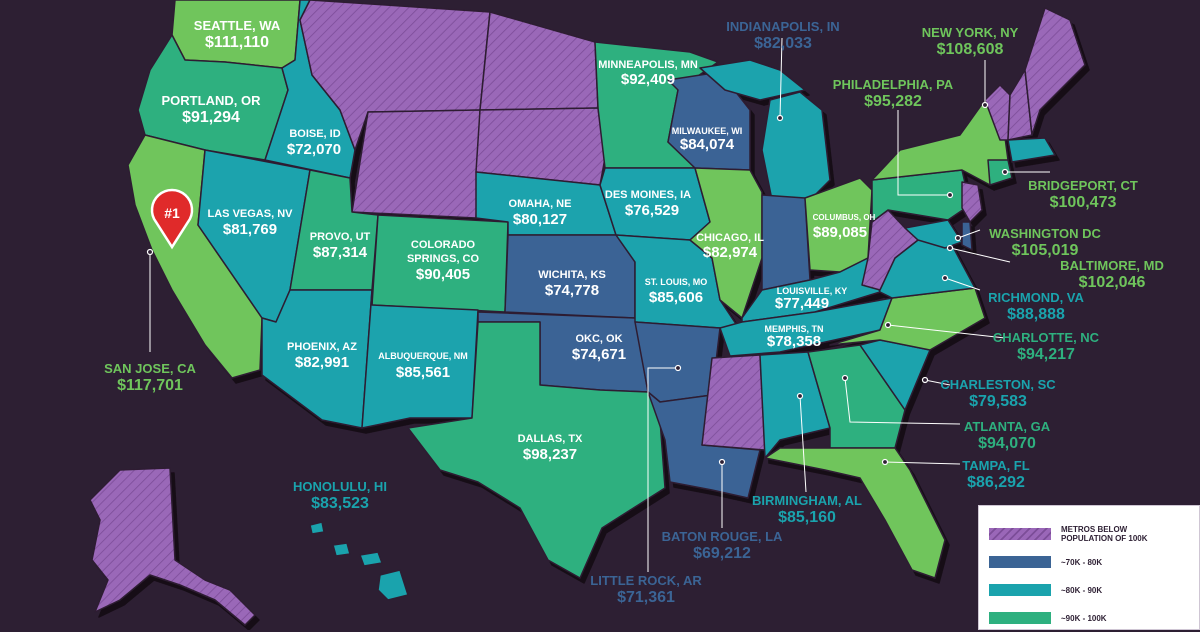 The width and height of the screenshot is (1200, 632). I want to click on hawaii-oahu, so click(341, 549).